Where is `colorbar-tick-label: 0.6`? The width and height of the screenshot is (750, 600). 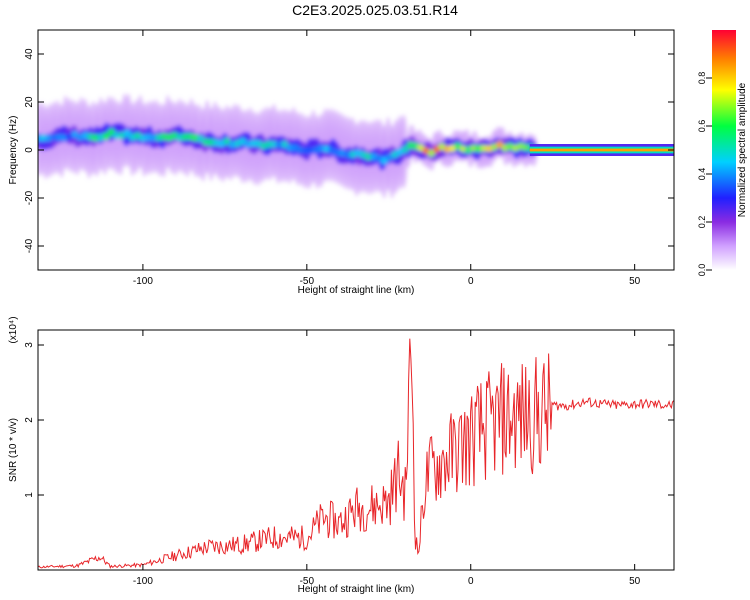
colorbar-tick-label: 0.6 is located at coordinates (702, 126).